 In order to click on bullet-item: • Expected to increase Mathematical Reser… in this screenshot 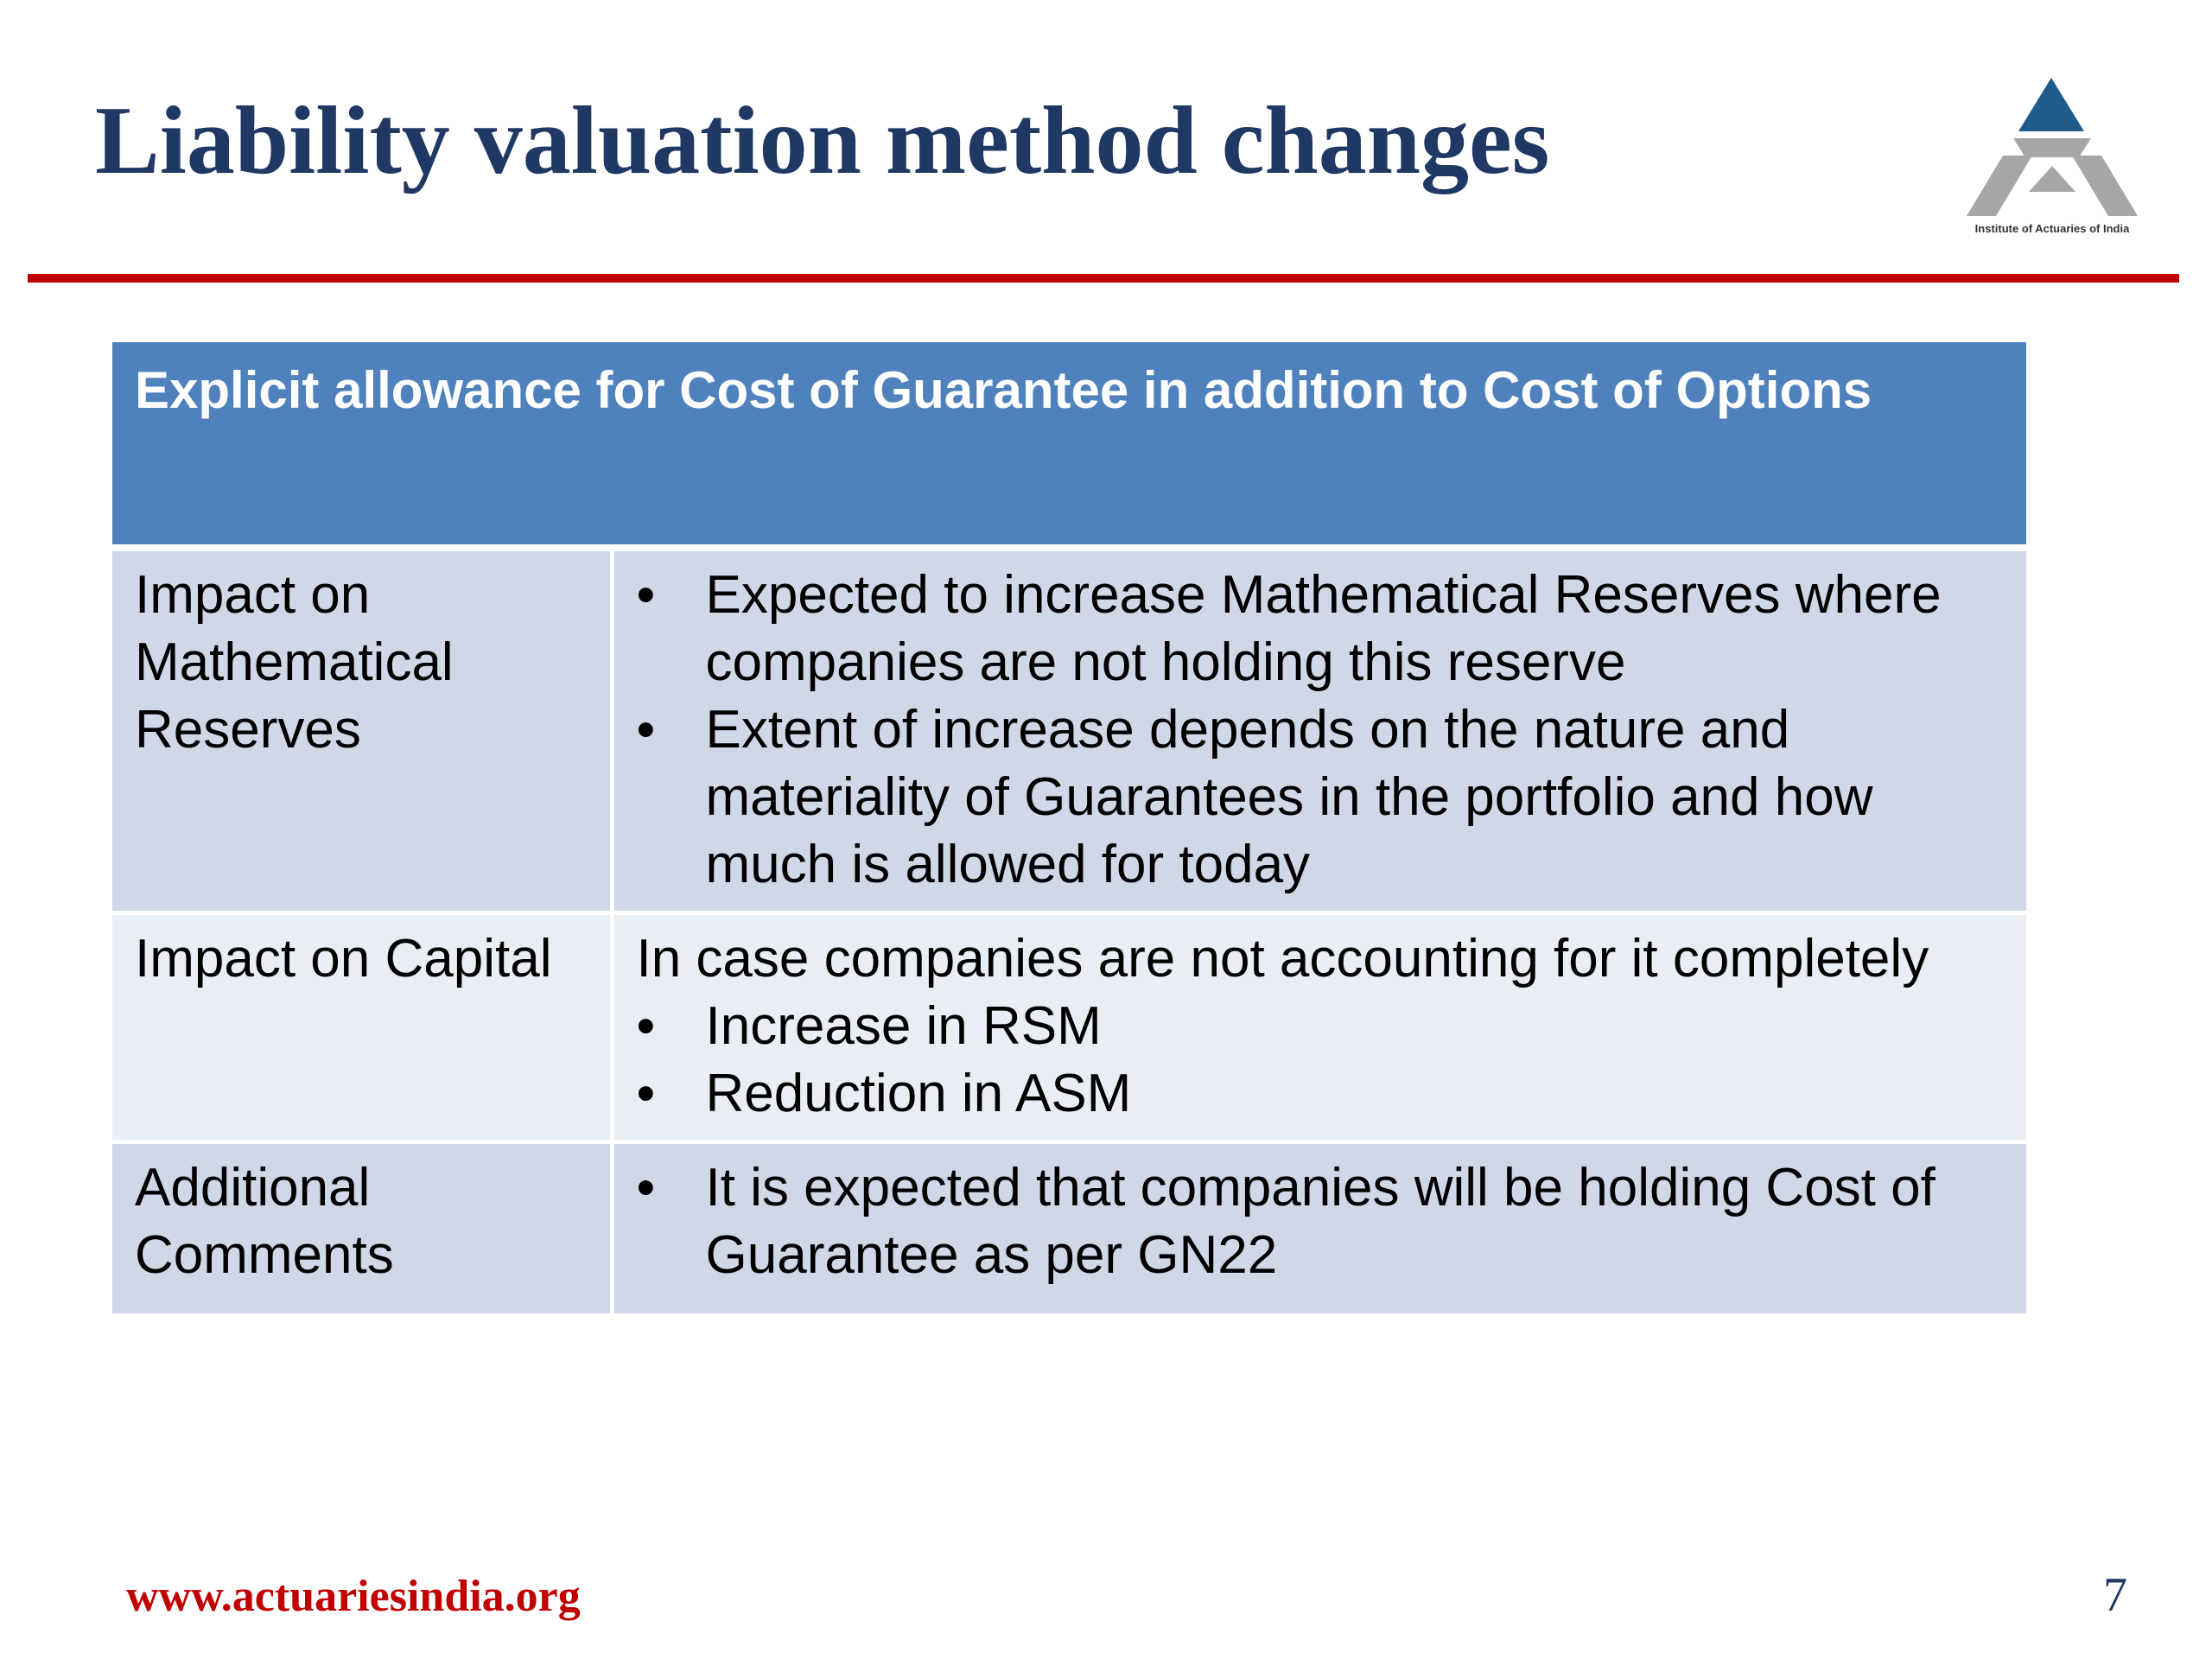, I will do `click(1321, 629)`.